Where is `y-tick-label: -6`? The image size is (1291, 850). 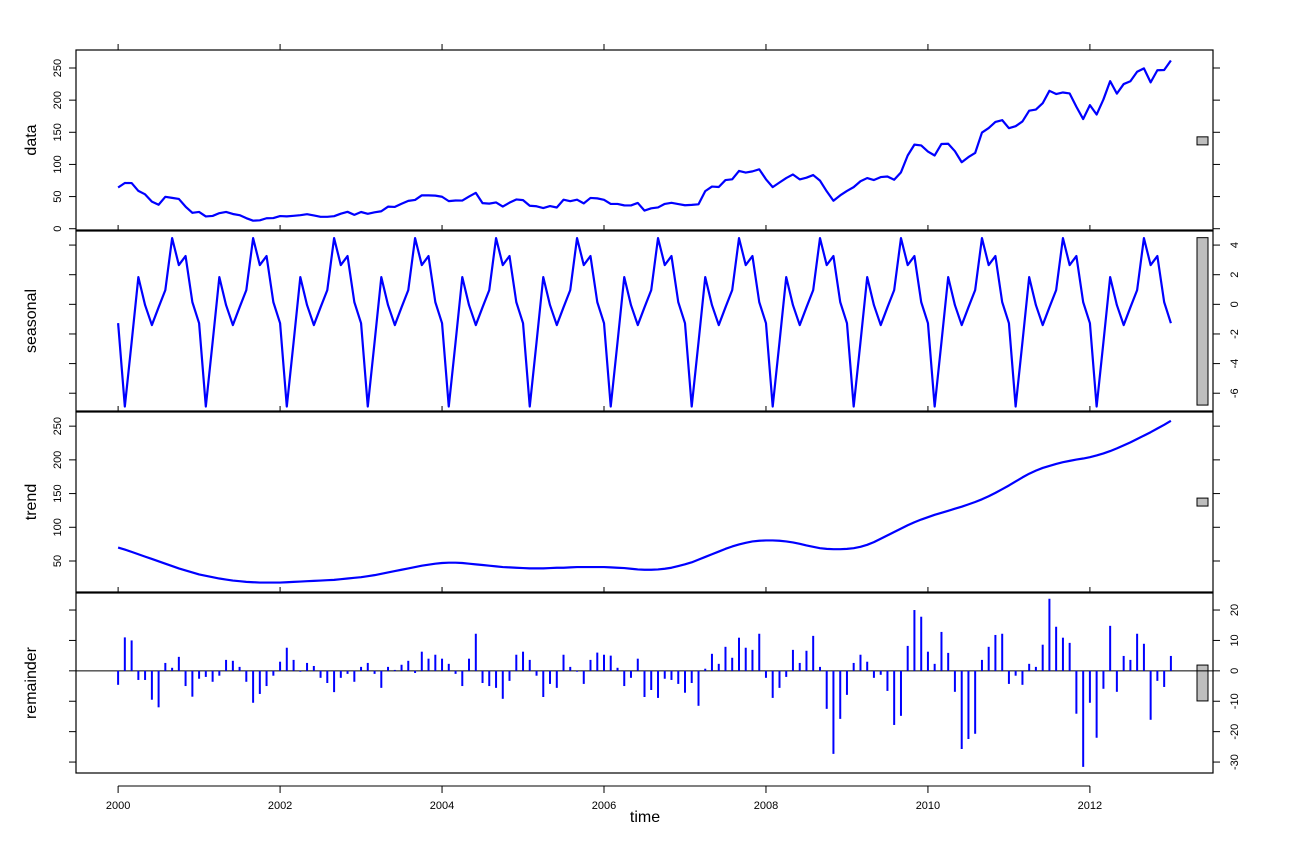
y-tick-label: -6 is located at coordinates (1235, 393).